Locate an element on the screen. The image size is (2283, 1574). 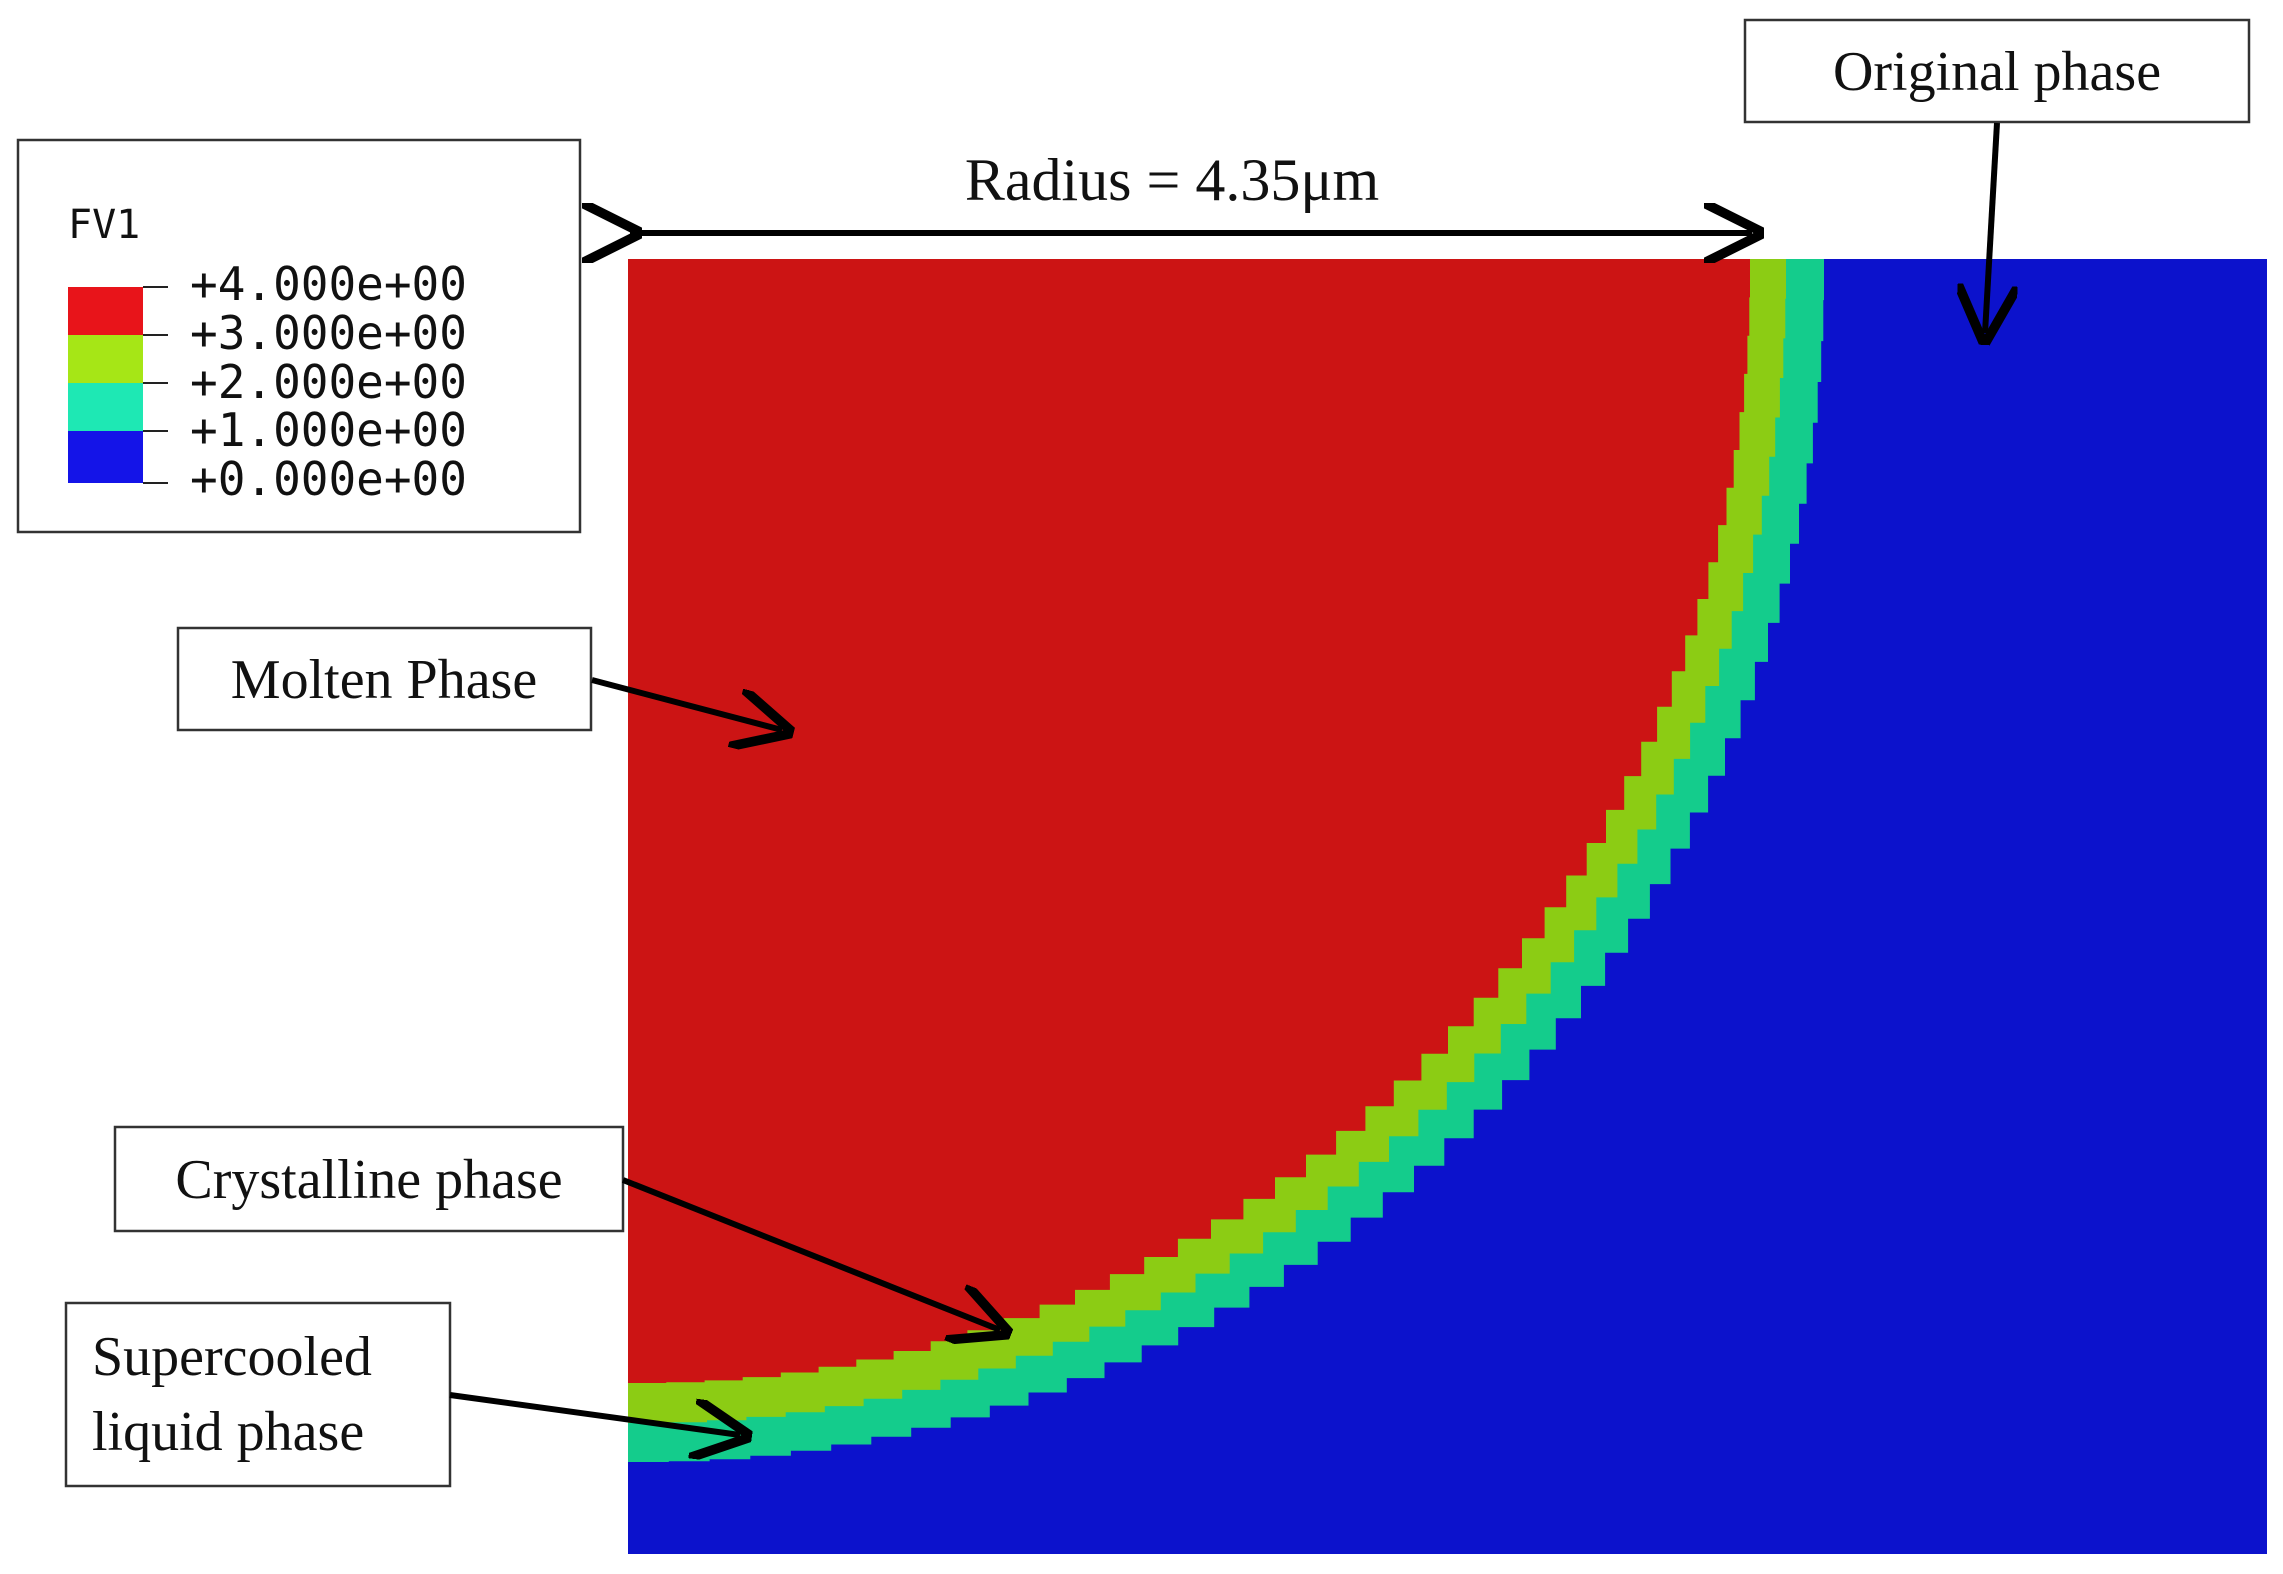
legend-tick-4: +4.000e+00 is located at coordinates (328, 284).